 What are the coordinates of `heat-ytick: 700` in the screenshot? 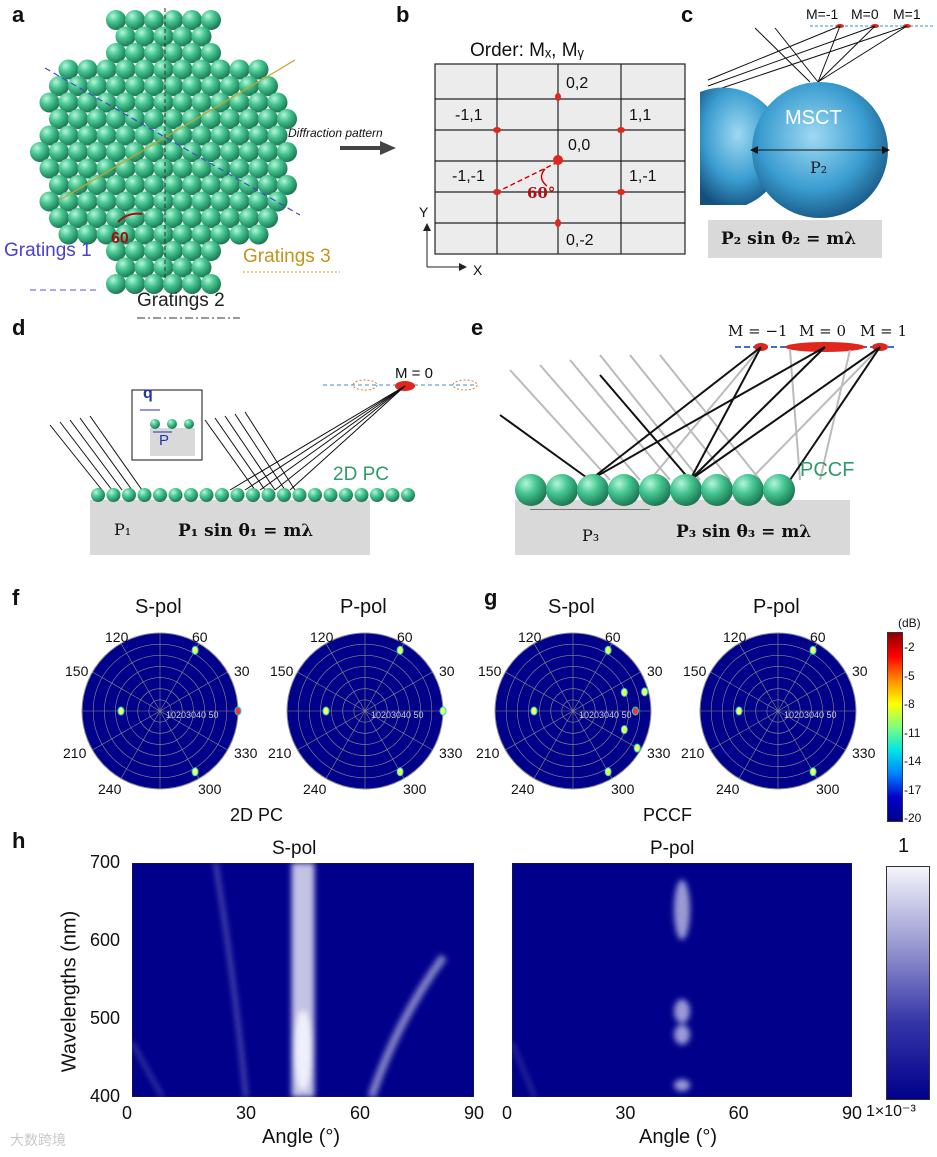 It's located at (105, 862).